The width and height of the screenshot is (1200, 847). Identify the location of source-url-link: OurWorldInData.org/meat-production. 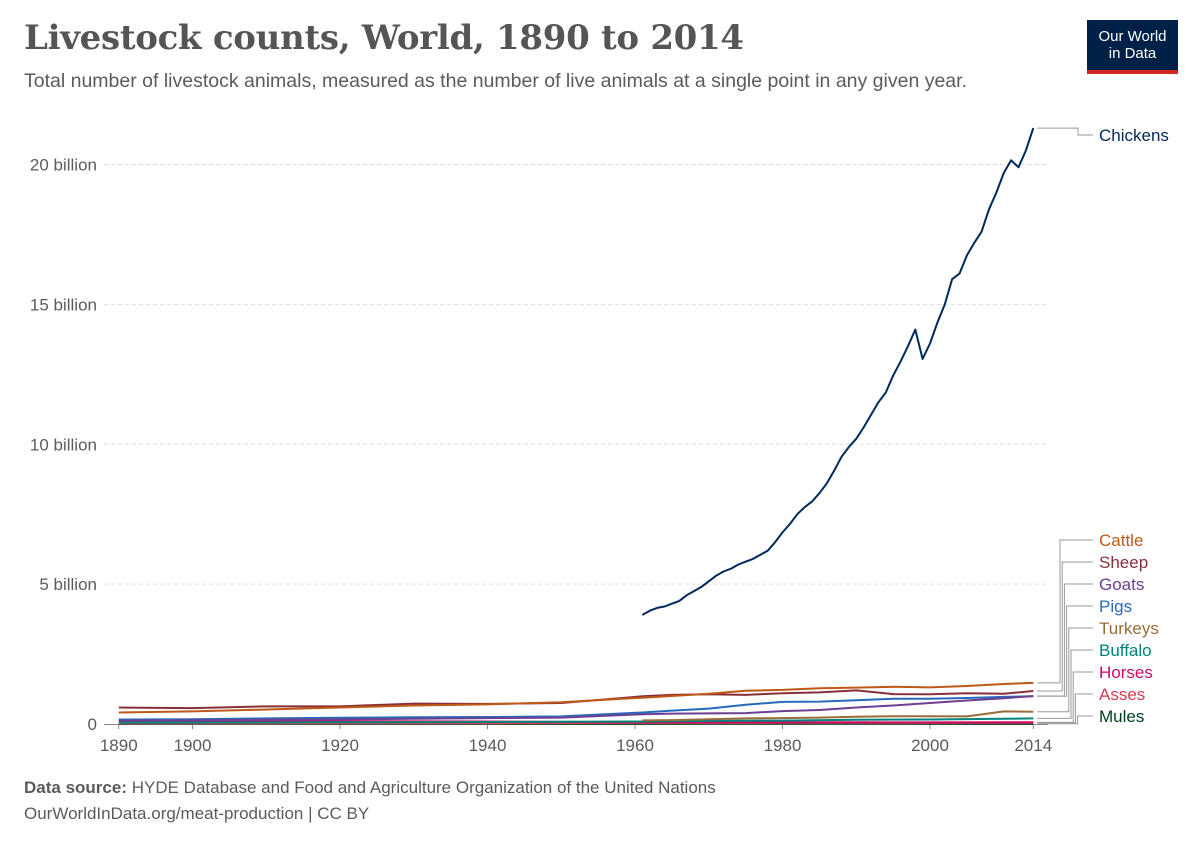
(164, 813).